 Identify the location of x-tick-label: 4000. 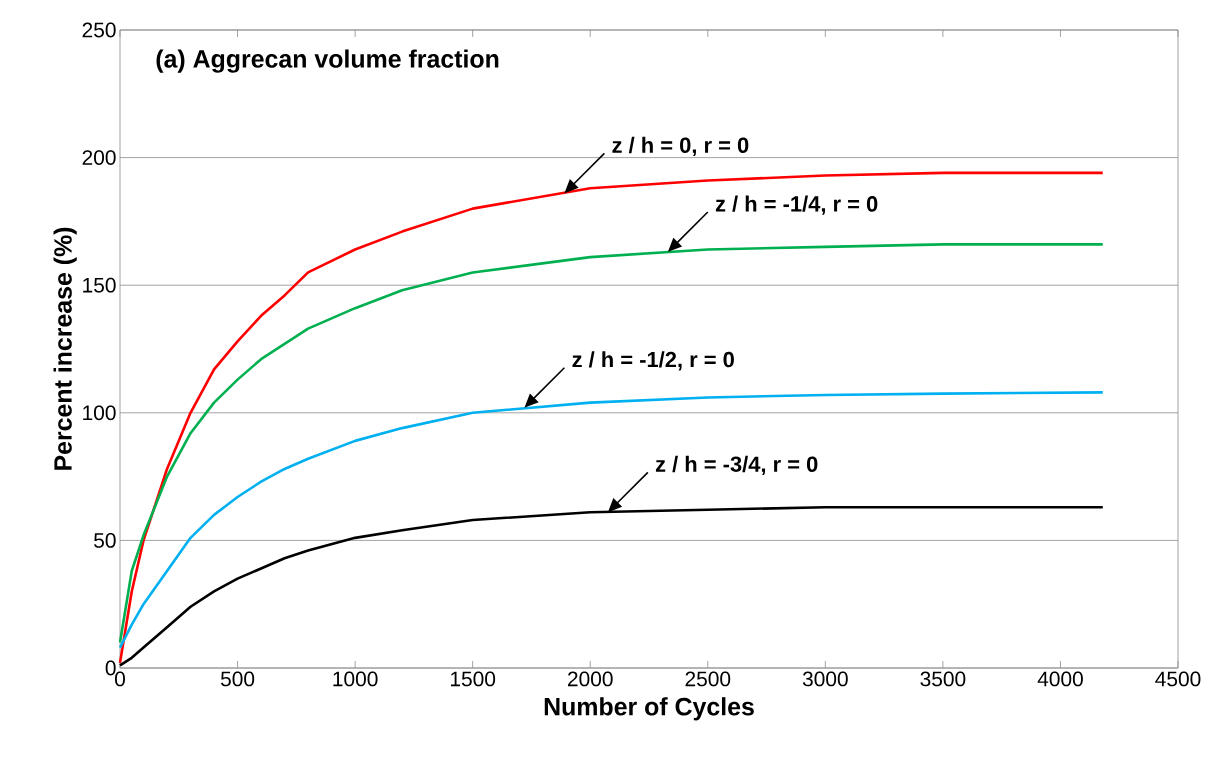
(1060, 679).